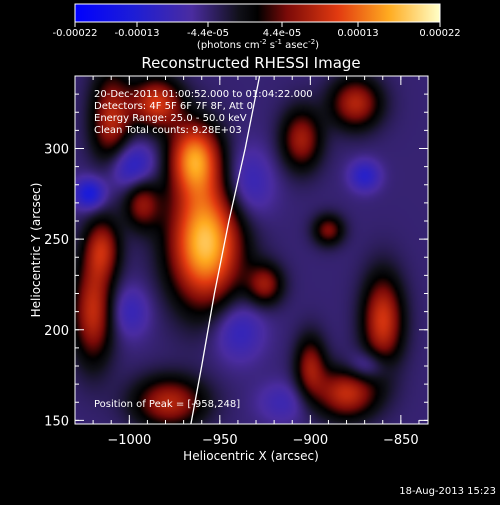 The height and width of the screenshot is (505, 500). Describe the element at coordinates (168, 130) in the screenshot. I see `annotation-line: Clean Total counts: 9.28E+03` at that location.